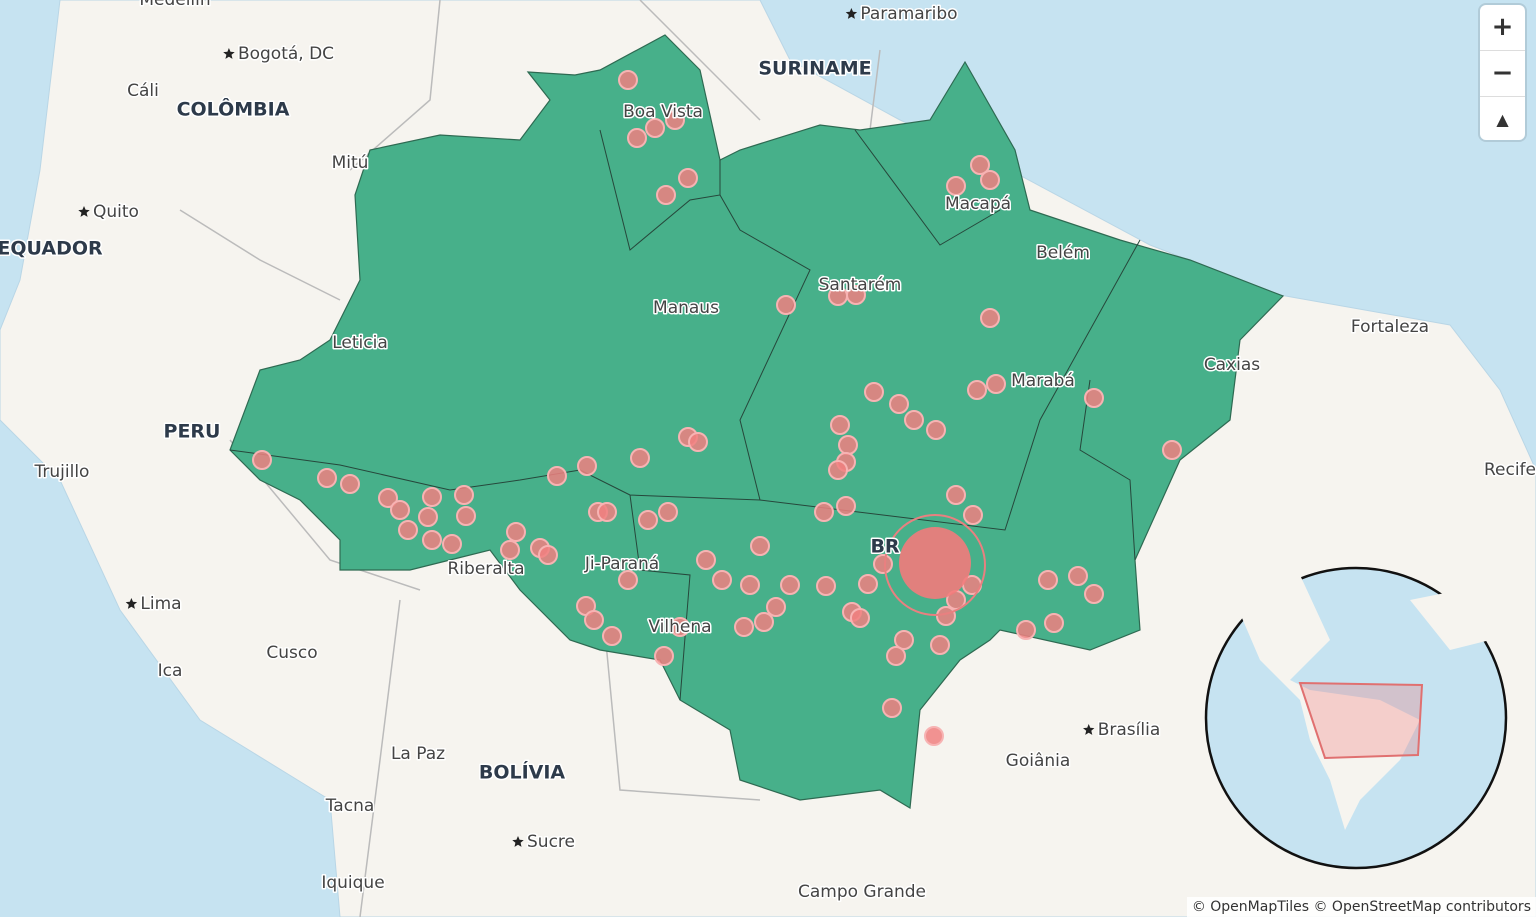  I want to click on city-label: Macapá, so click(978, 204).